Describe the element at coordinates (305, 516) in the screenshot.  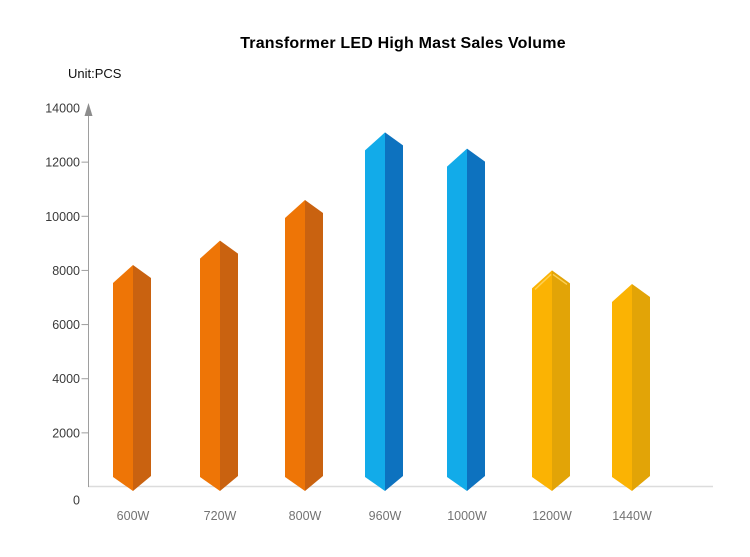
I see `x-axis-label-800W: 800W` at that location.